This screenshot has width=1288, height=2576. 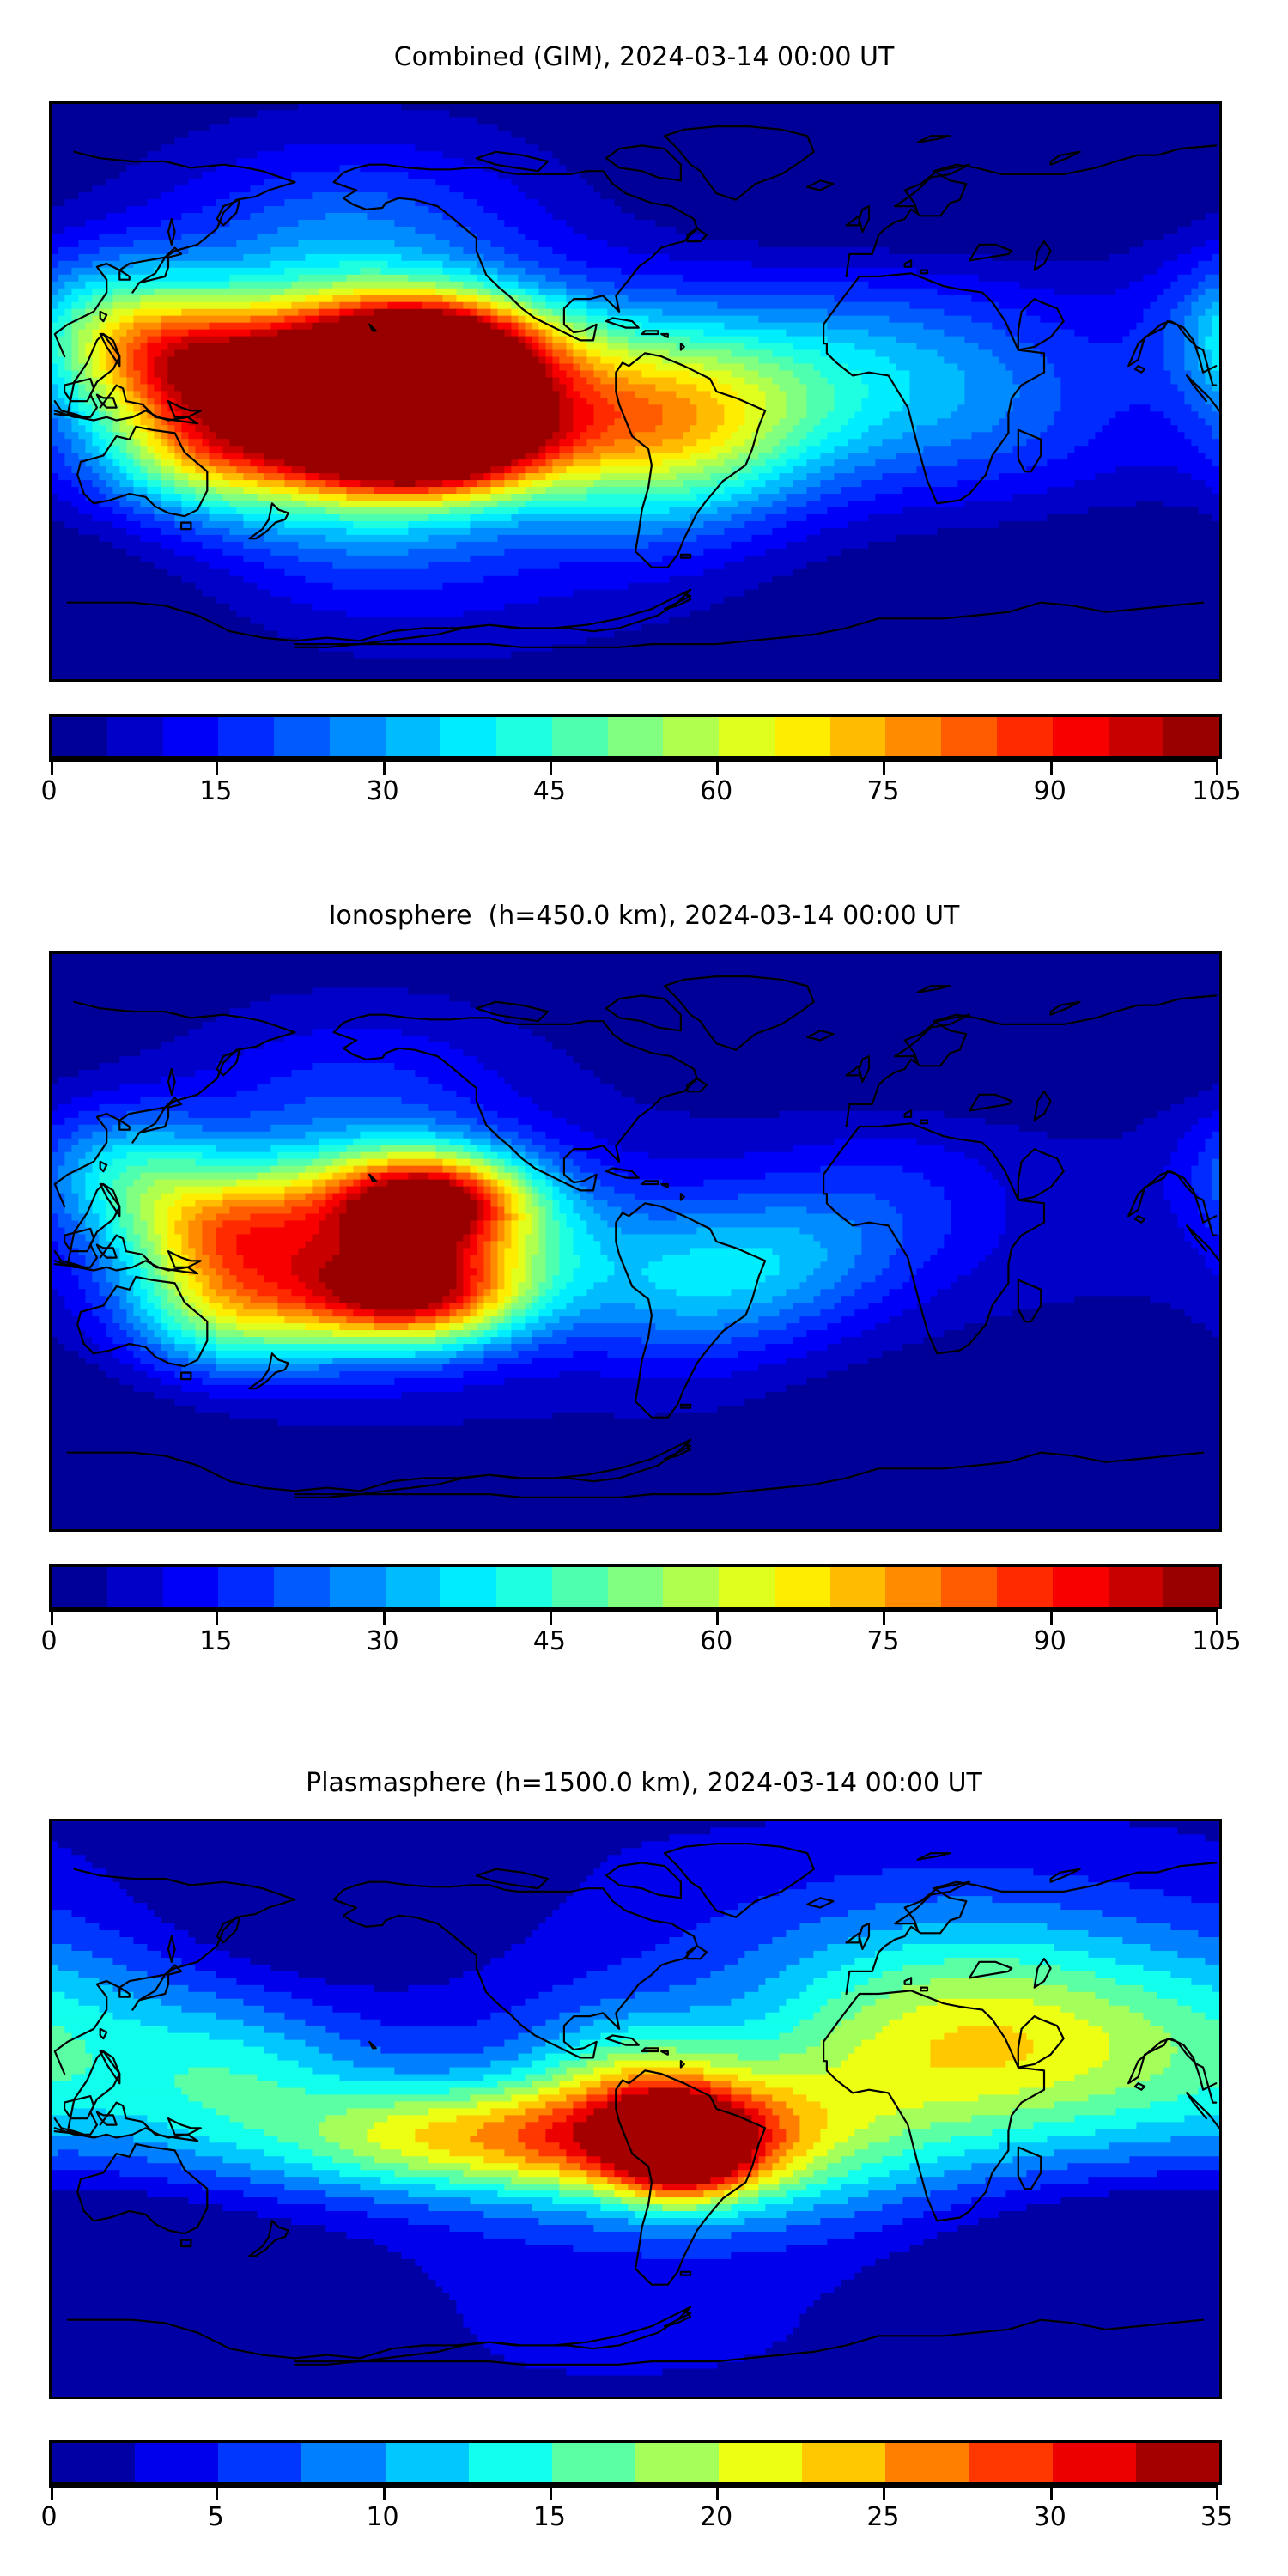 I want to click on colorbar-tick-label: 25, so click(x=883, y=2517).